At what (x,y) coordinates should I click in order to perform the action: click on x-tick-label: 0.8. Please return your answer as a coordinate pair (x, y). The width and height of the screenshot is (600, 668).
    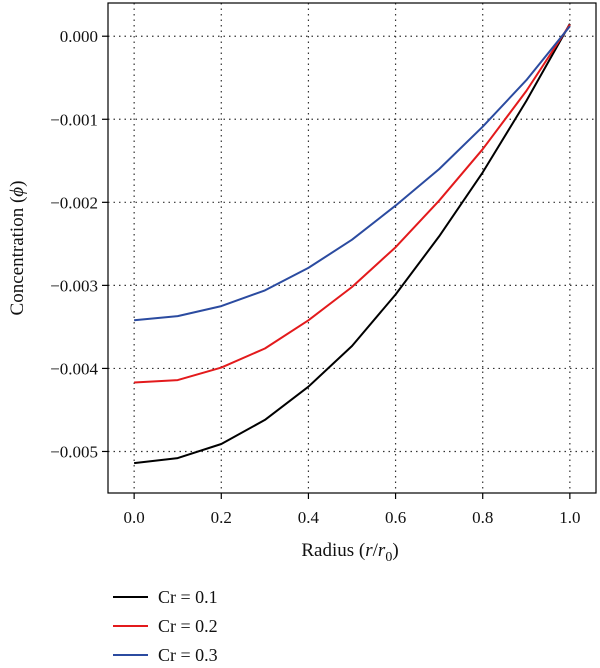
    Looking at the image, I should click on (482, 517).